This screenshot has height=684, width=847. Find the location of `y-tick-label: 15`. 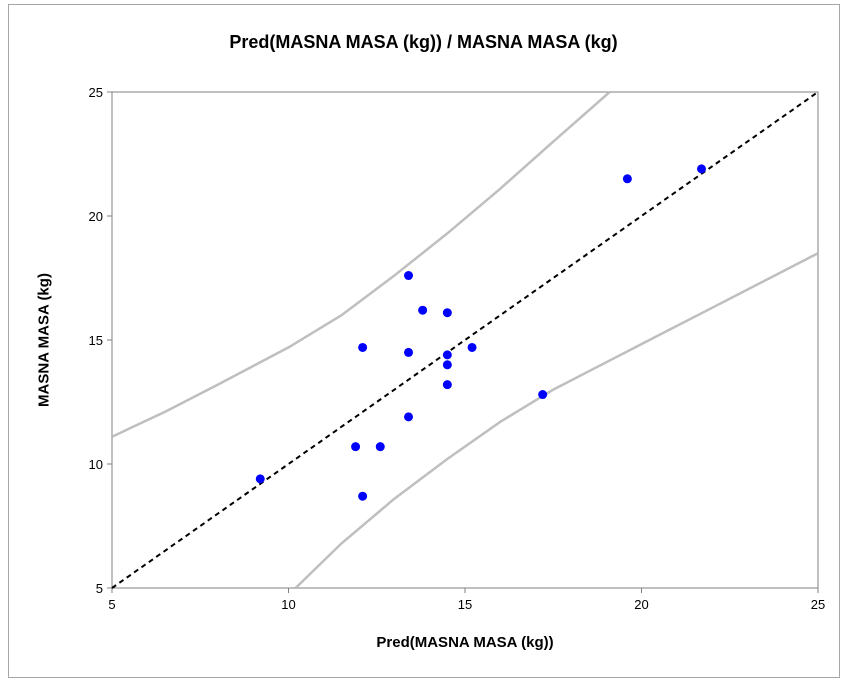

y-tick-label: 15 is located at coordinates (96, 340).